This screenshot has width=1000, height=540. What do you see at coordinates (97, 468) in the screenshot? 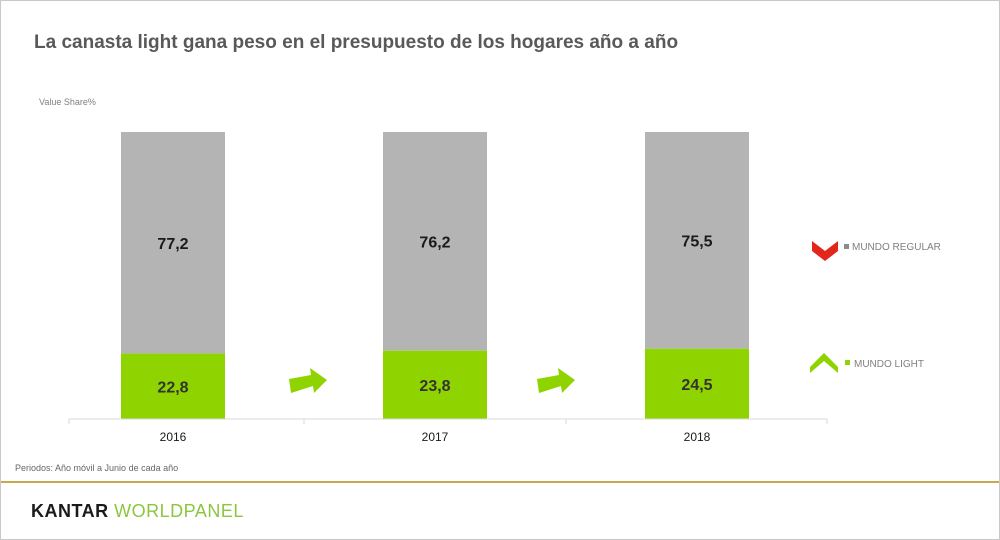
I see `footnote: Periodos: Año móvil a Junio de cada año` at bounding box center [97, 468].